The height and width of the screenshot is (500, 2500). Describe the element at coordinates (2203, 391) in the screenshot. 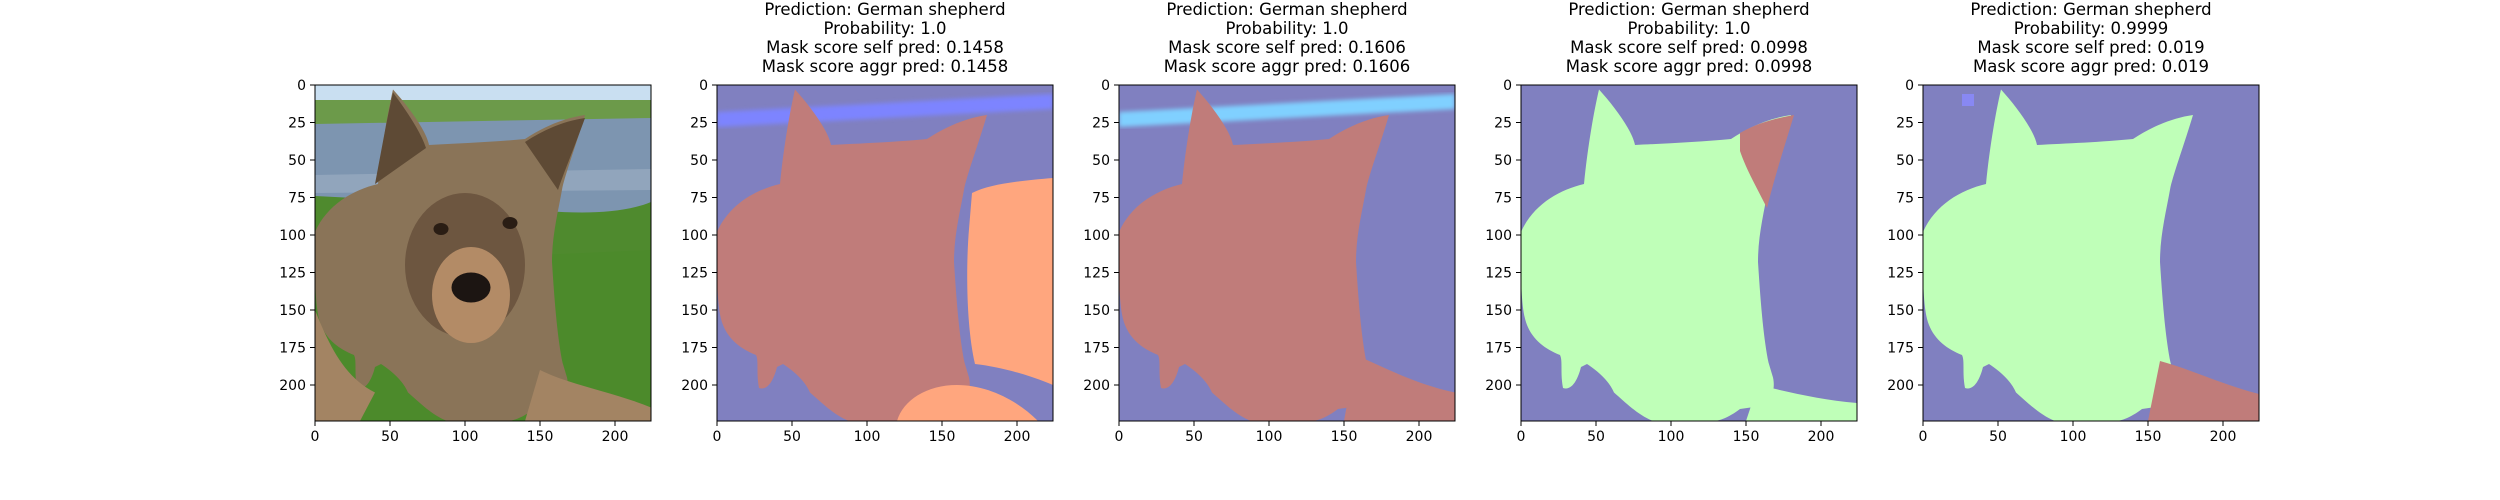

I see `mask-leg-region` at that location.